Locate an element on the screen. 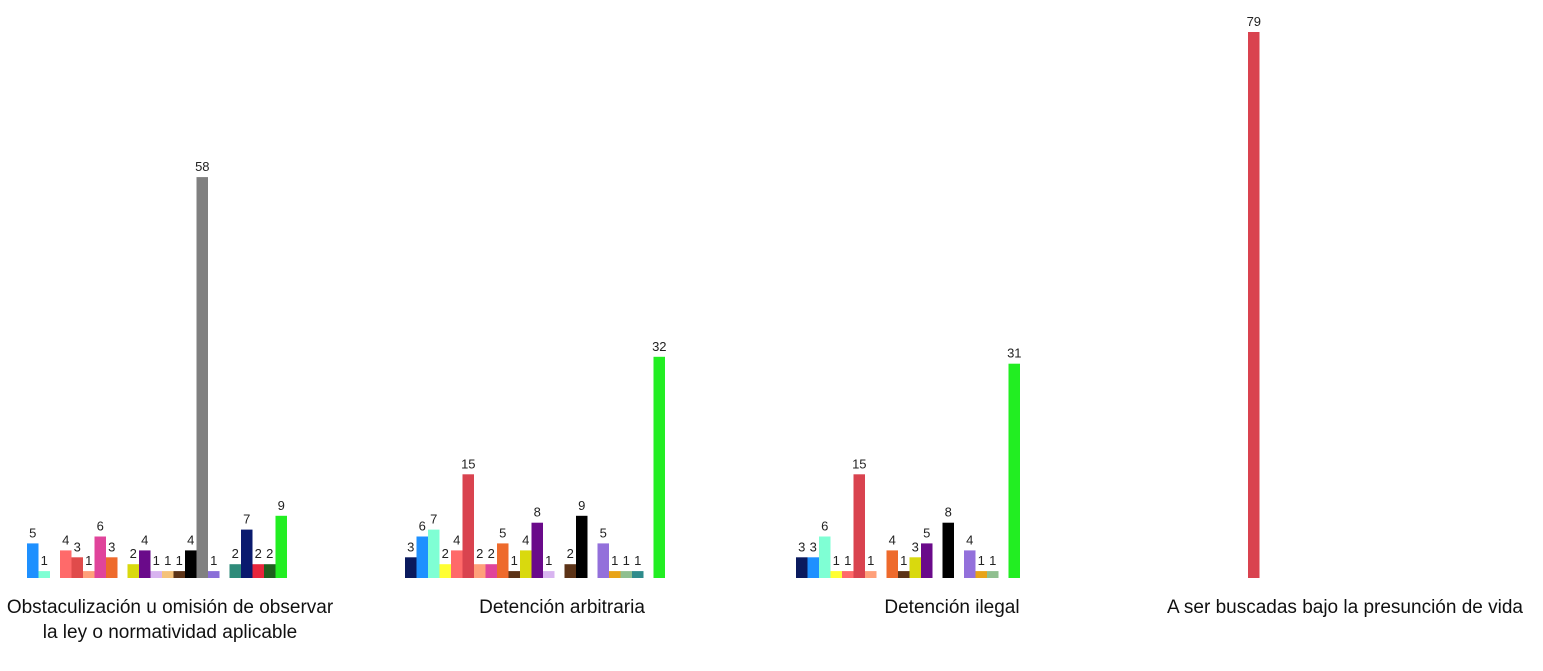 Image resolution: width=1543 pixels, height=671 pixels. bar-c1-g0-b0 is located at coordinates (411, 567).